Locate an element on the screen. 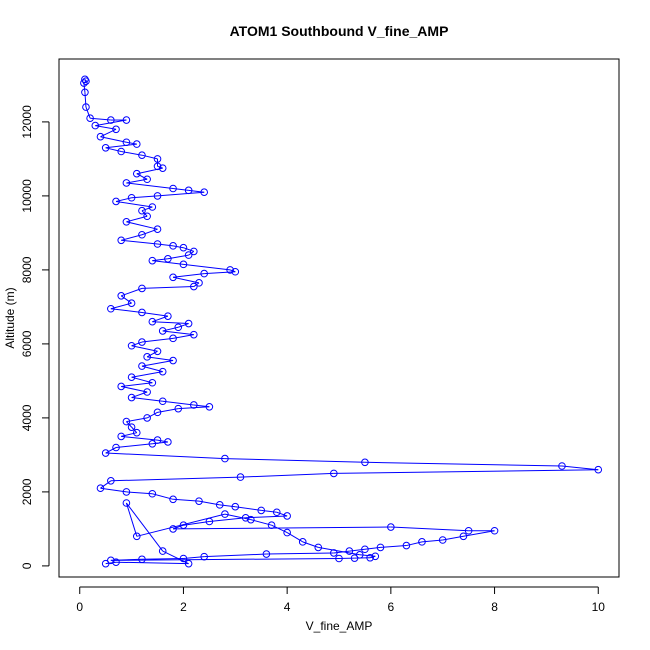 The height and width of the screenshot is (650, 650). x-axis: 0 2 4 6 8 10 is located at coordinates (340, 600).